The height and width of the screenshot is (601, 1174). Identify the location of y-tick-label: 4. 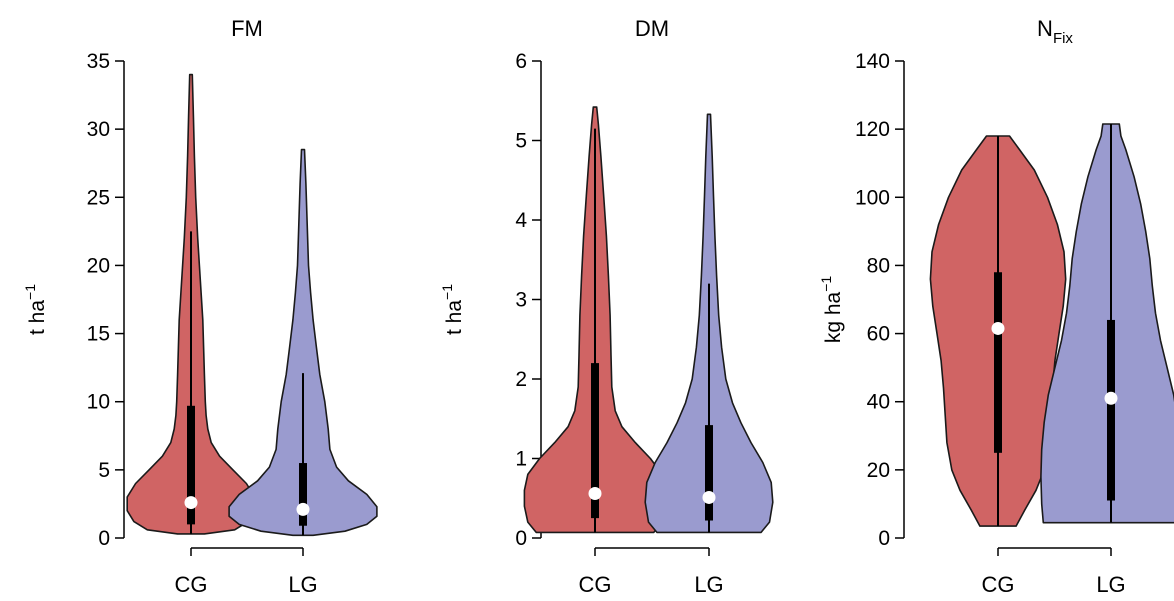
(521, 220).